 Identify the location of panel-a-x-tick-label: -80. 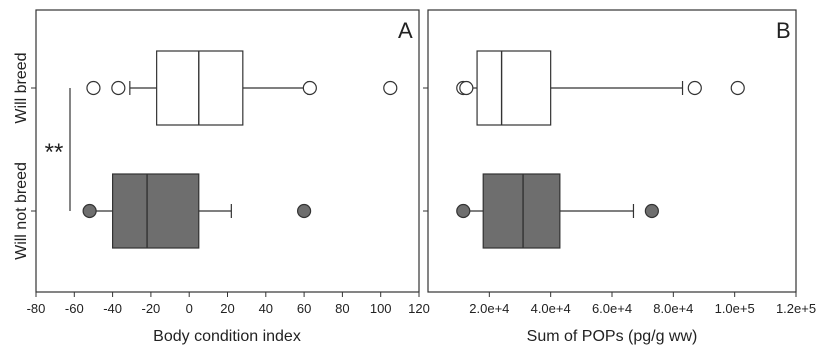
(36, 308).